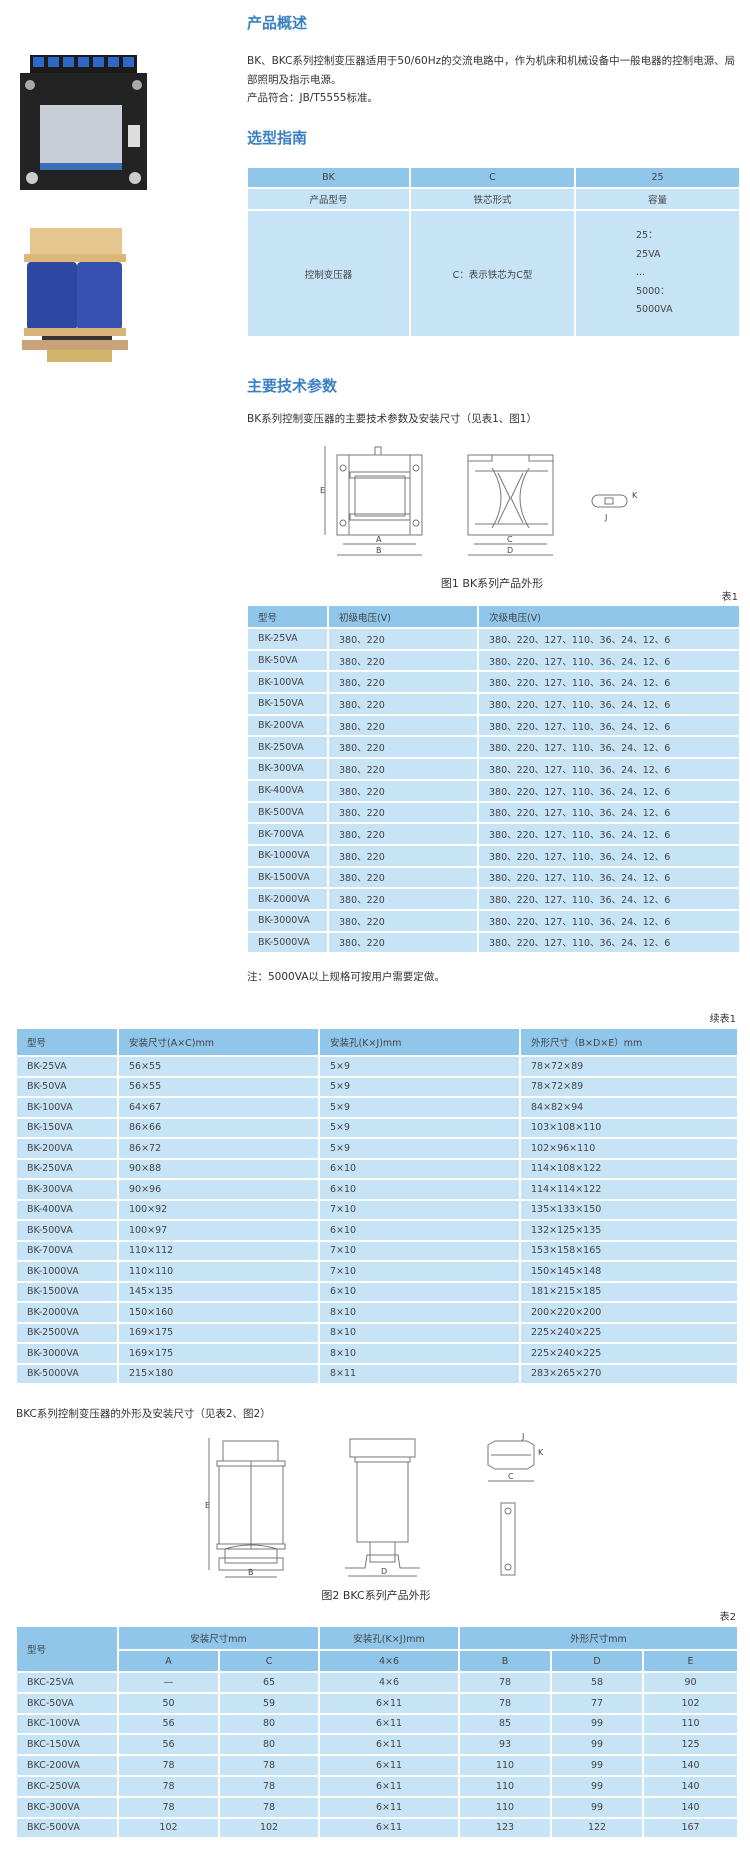 The image size is (750, 1866). What do you see at coordinates (629, 1291) in the screenshot?
I see `table-cell: 181×215×185` at bounding box center [629, 1291].